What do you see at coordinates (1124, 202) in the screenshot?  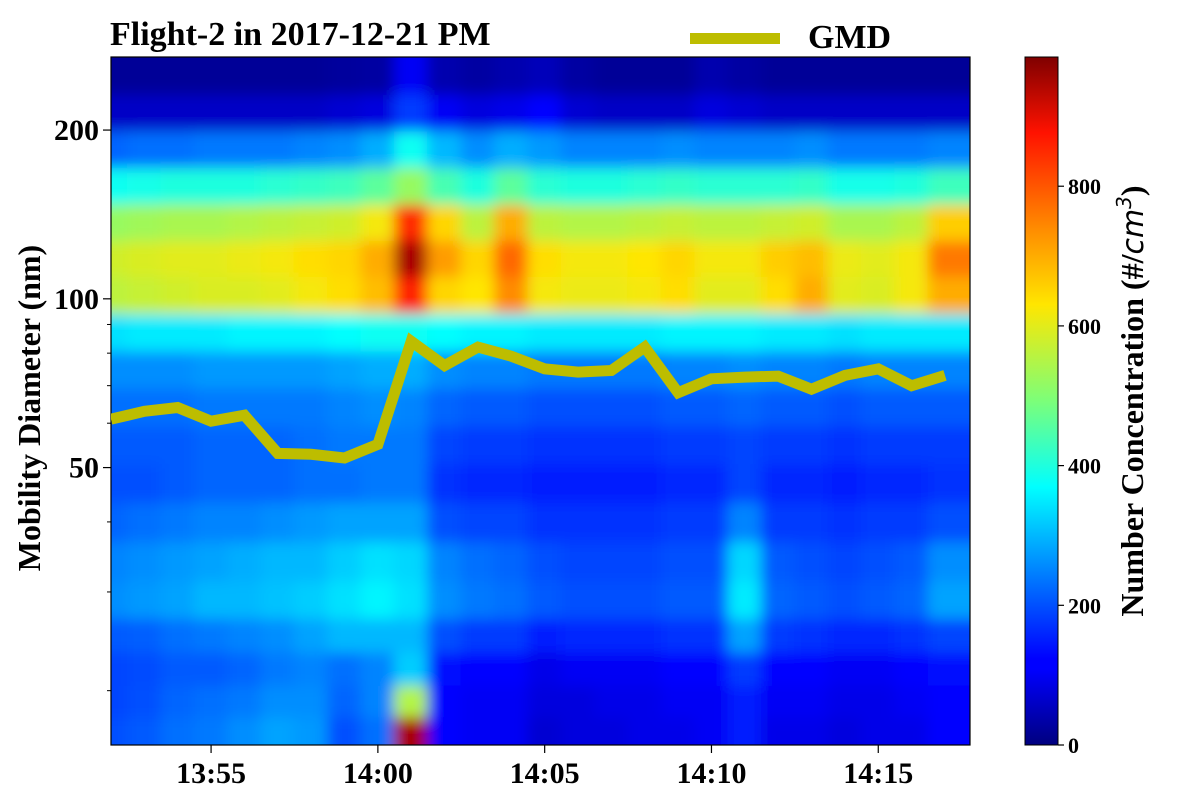 I see `colorbar-label-exp: 3` at bounding box center [1124, 202].